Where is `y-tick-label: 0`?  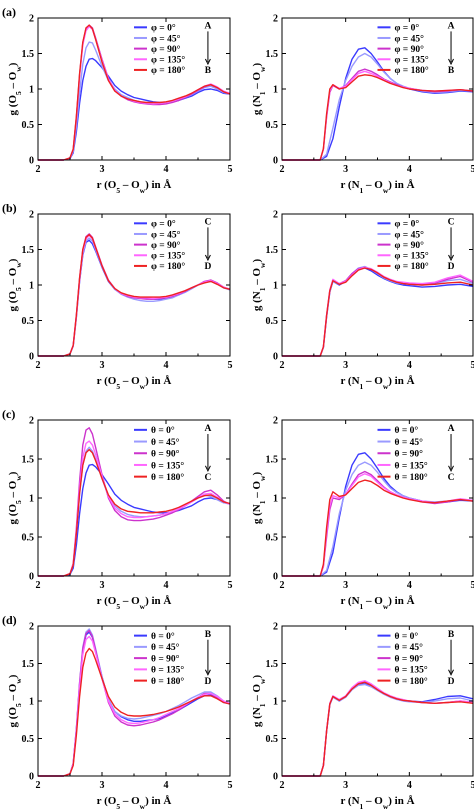 y-tick-label: 0 is located at coordinates (31, 577).